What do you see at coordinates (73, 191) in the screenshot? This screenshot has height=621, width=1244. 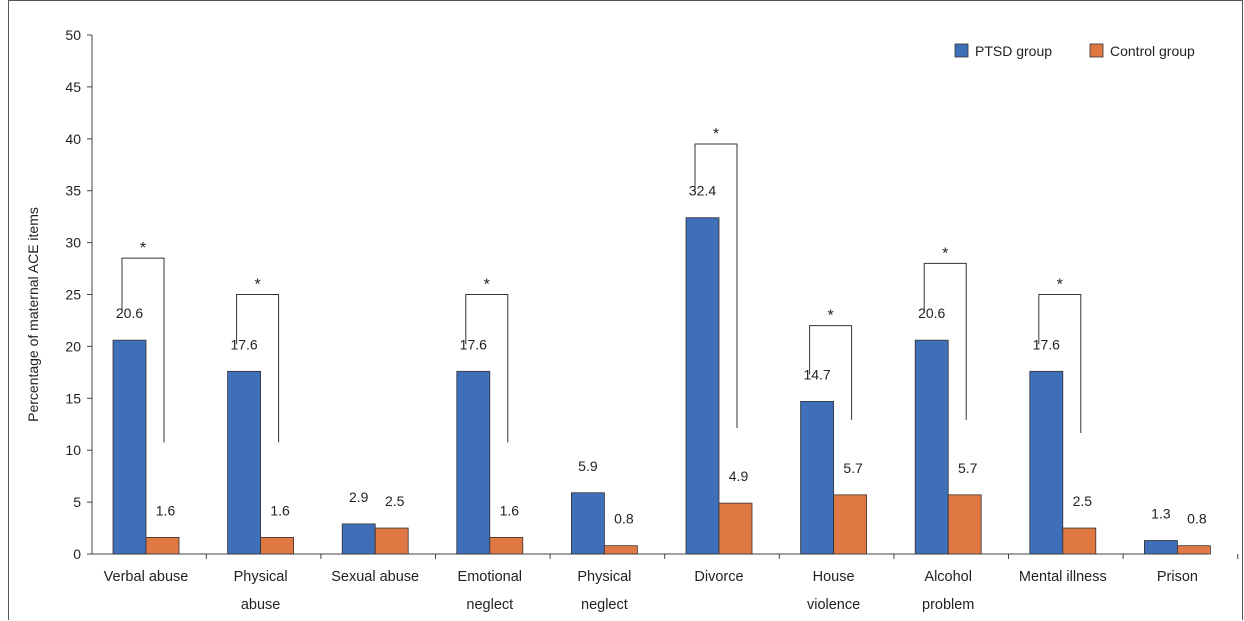 I see `y-tick-label: 35` at bounding box center [73, 191].